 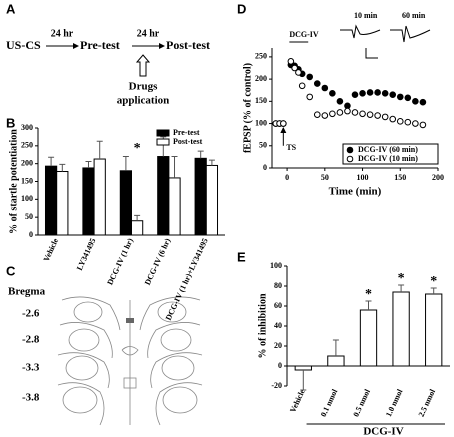 I want to click on brain-sections, so click(x=130, y=361).